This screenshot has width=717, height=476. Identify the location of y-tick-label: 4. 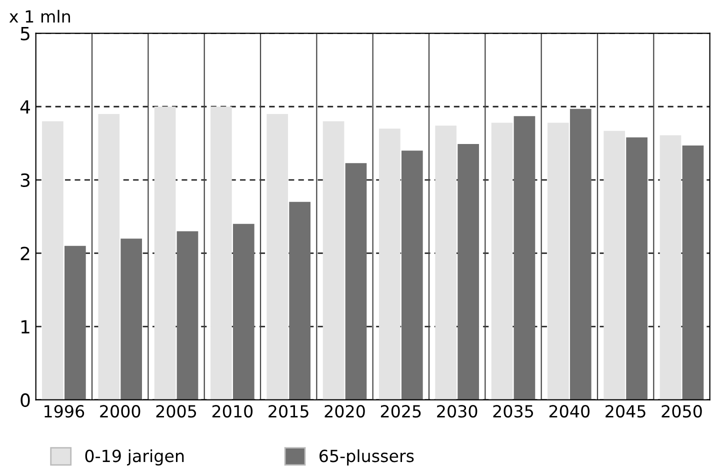
(25, 107).